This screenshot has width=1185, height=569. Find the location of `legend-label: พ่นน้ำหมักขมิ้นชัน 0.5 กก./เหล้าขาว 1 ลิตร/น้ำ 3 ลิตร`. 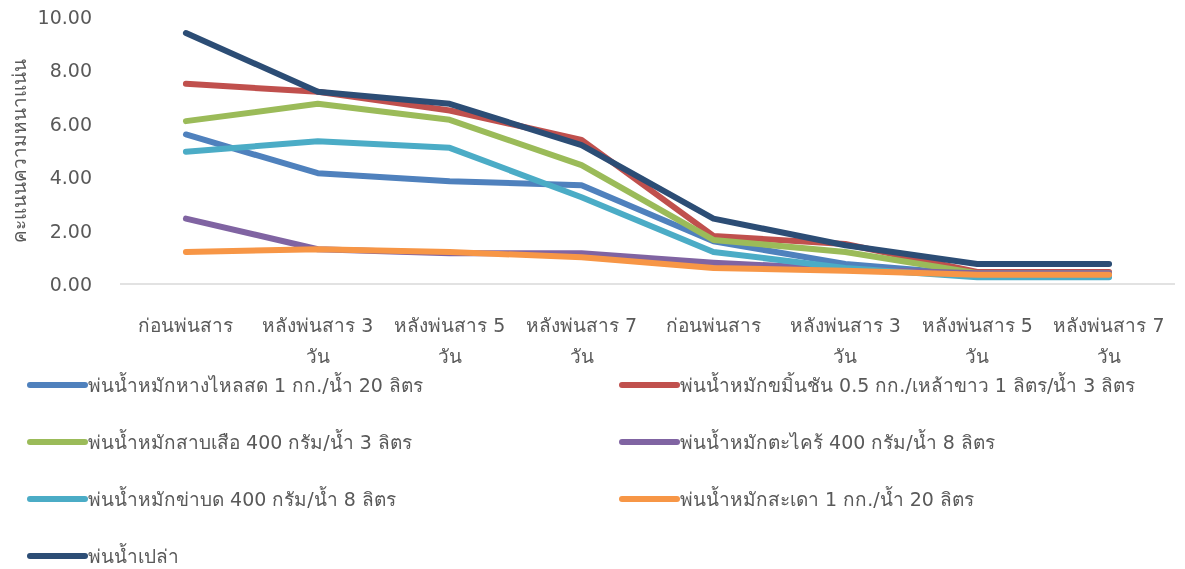

legend-label: พ่นน้ำหมักขมิ้นชัน 0.5 กก./เหล้าขาว 1 ลิตร/น้ำ 3 ลิตร is located at coordinates (908, 384).